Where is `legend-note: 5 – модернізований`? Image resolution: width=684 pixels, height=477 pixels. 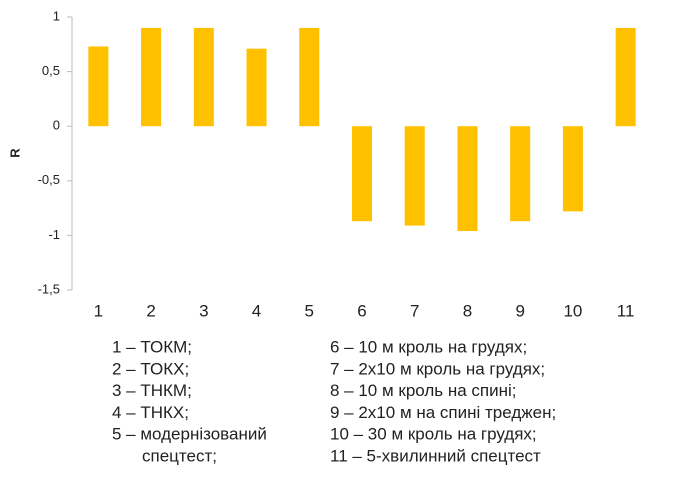 legend-note: 5 – модернізований is located at coordinates (189, 434).